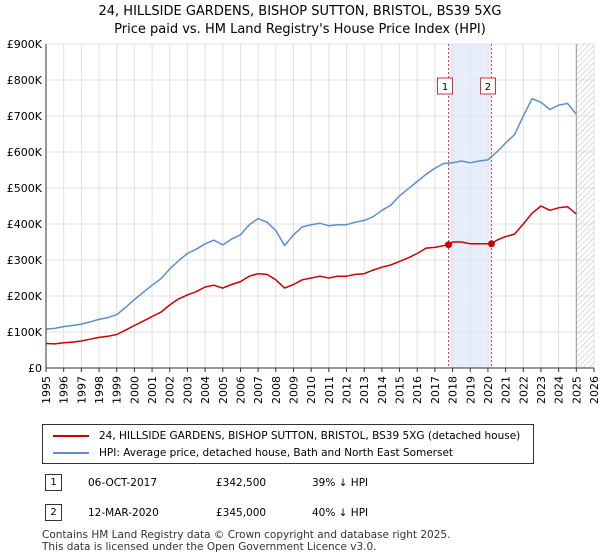 The height and width of the screenshot is (560, 600). I want to click on transaction-badge: 1, so click(53, 482).